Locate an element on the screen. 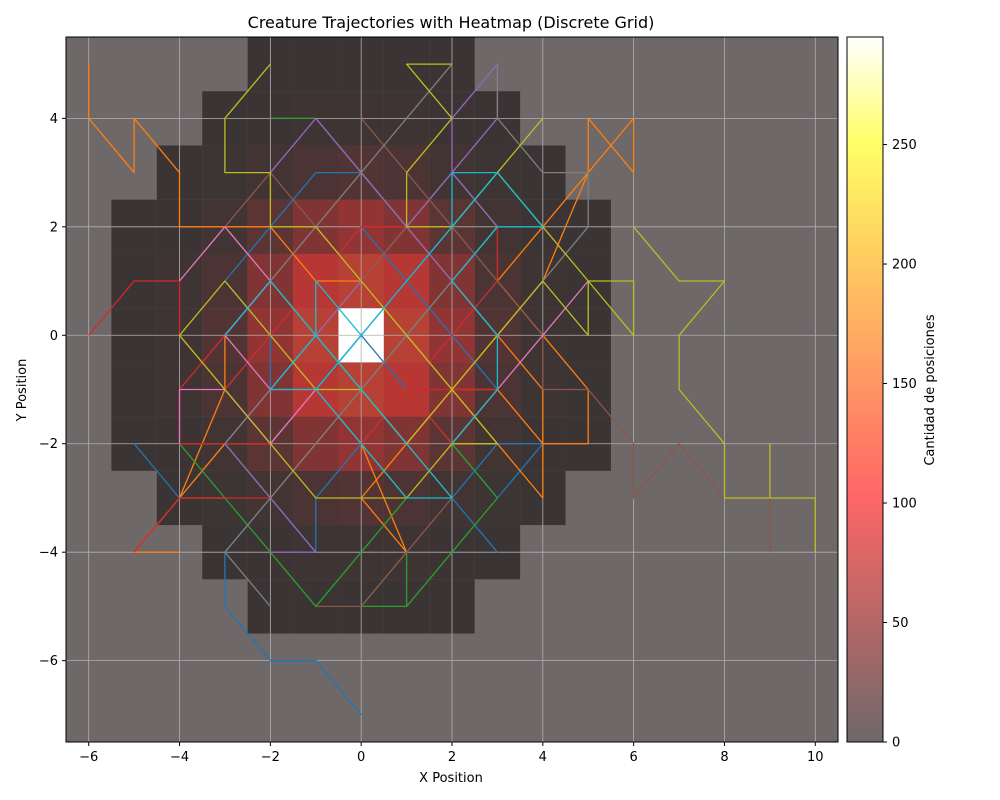  x-axis-ticks: −6 −4 −2 0 2 4 6 8 10 is located at coordinates (451, 753).